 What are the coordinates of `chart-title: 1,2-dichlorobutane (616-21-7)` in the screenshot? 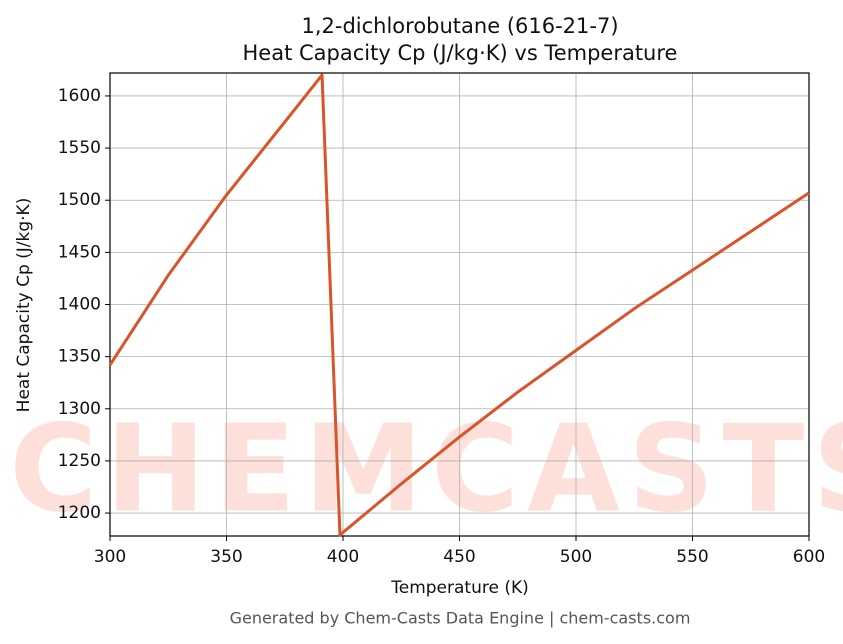 It's located at (459, 26).